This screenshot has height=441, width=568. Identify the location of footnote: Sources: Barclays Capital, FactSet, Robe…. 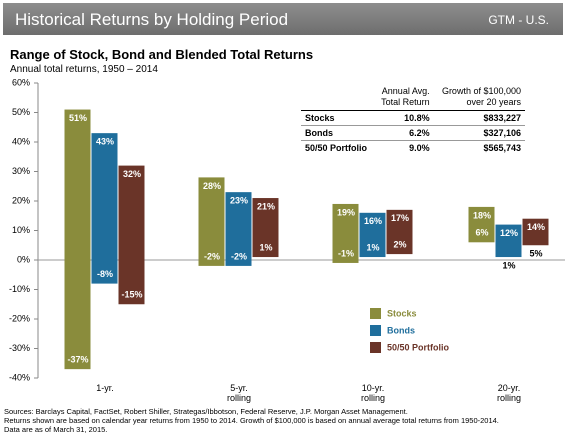
(206, 411).